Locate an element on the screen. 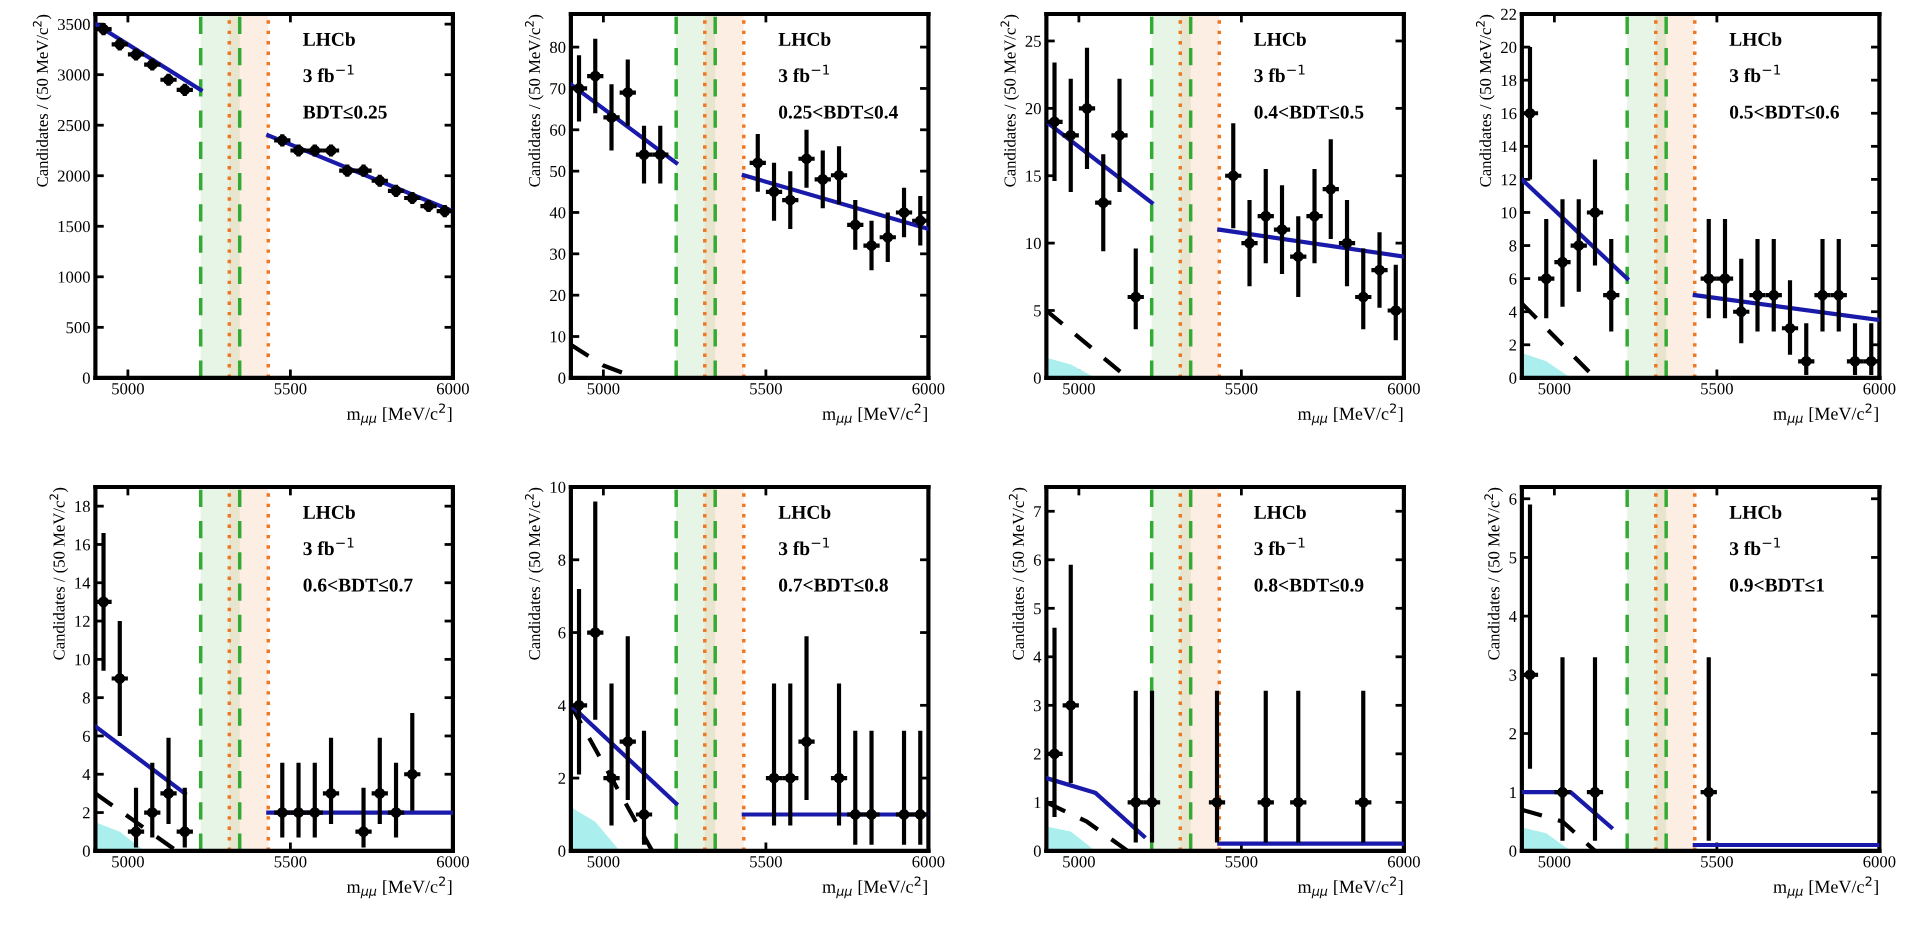  y-tick-label: 50 is located at coordinates (558, 171).